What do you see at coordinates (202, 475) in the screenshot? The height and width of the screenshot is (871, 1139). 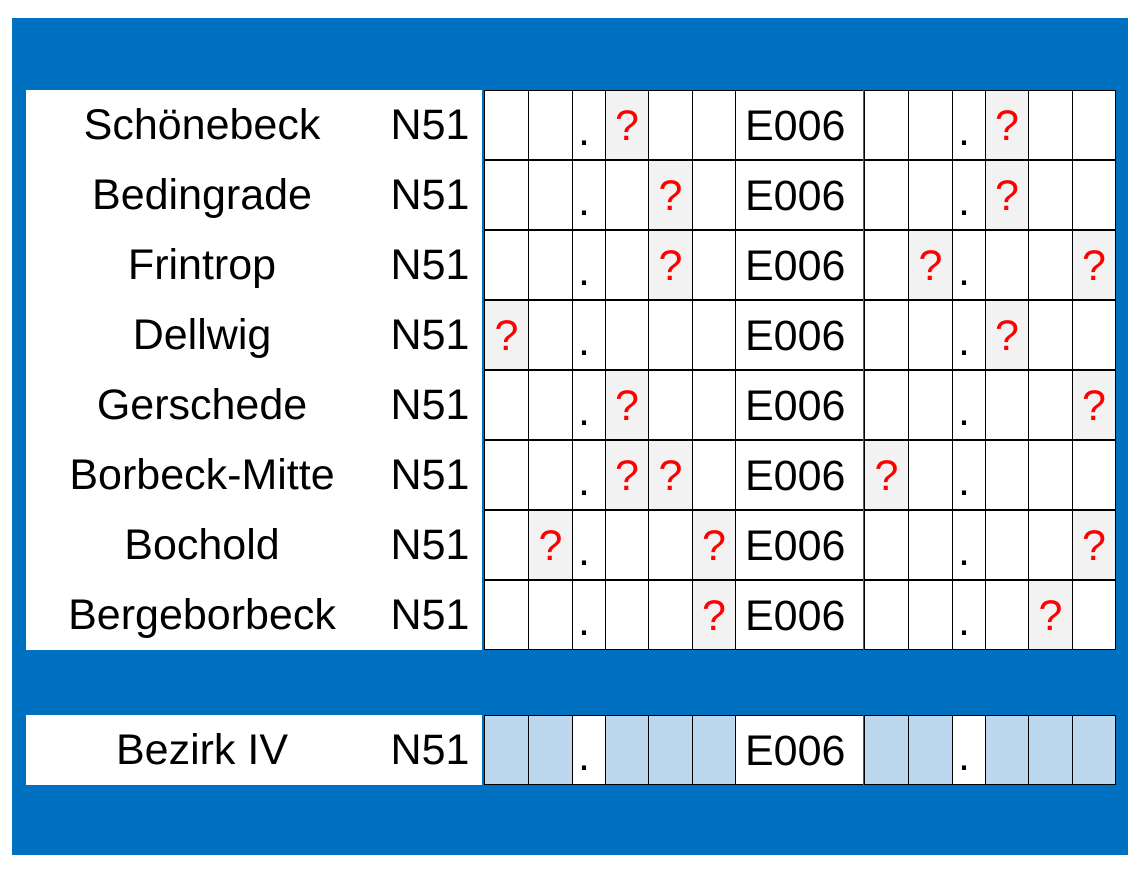 I see `location-name: Borbeck-Mitte` at bounding box center [202, 475].